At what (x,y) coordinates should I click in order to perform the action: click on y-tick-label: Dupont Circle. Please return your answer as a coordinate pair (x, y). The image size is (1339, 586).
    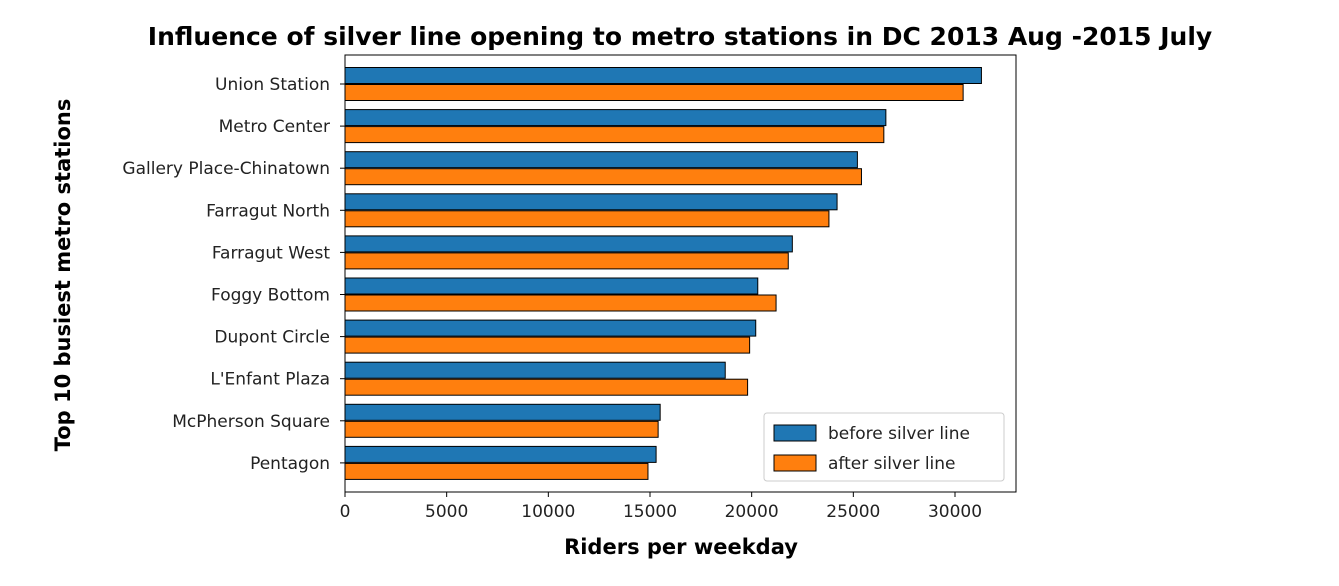
    Looking at the image, I should click on (272, 338).